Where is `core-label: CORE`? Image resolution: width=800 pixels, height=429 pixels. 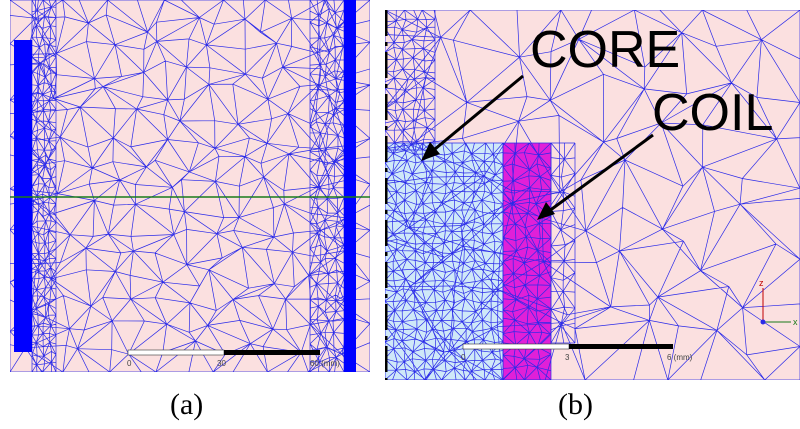 core-label: CORE is located at coordinates (605, 50).